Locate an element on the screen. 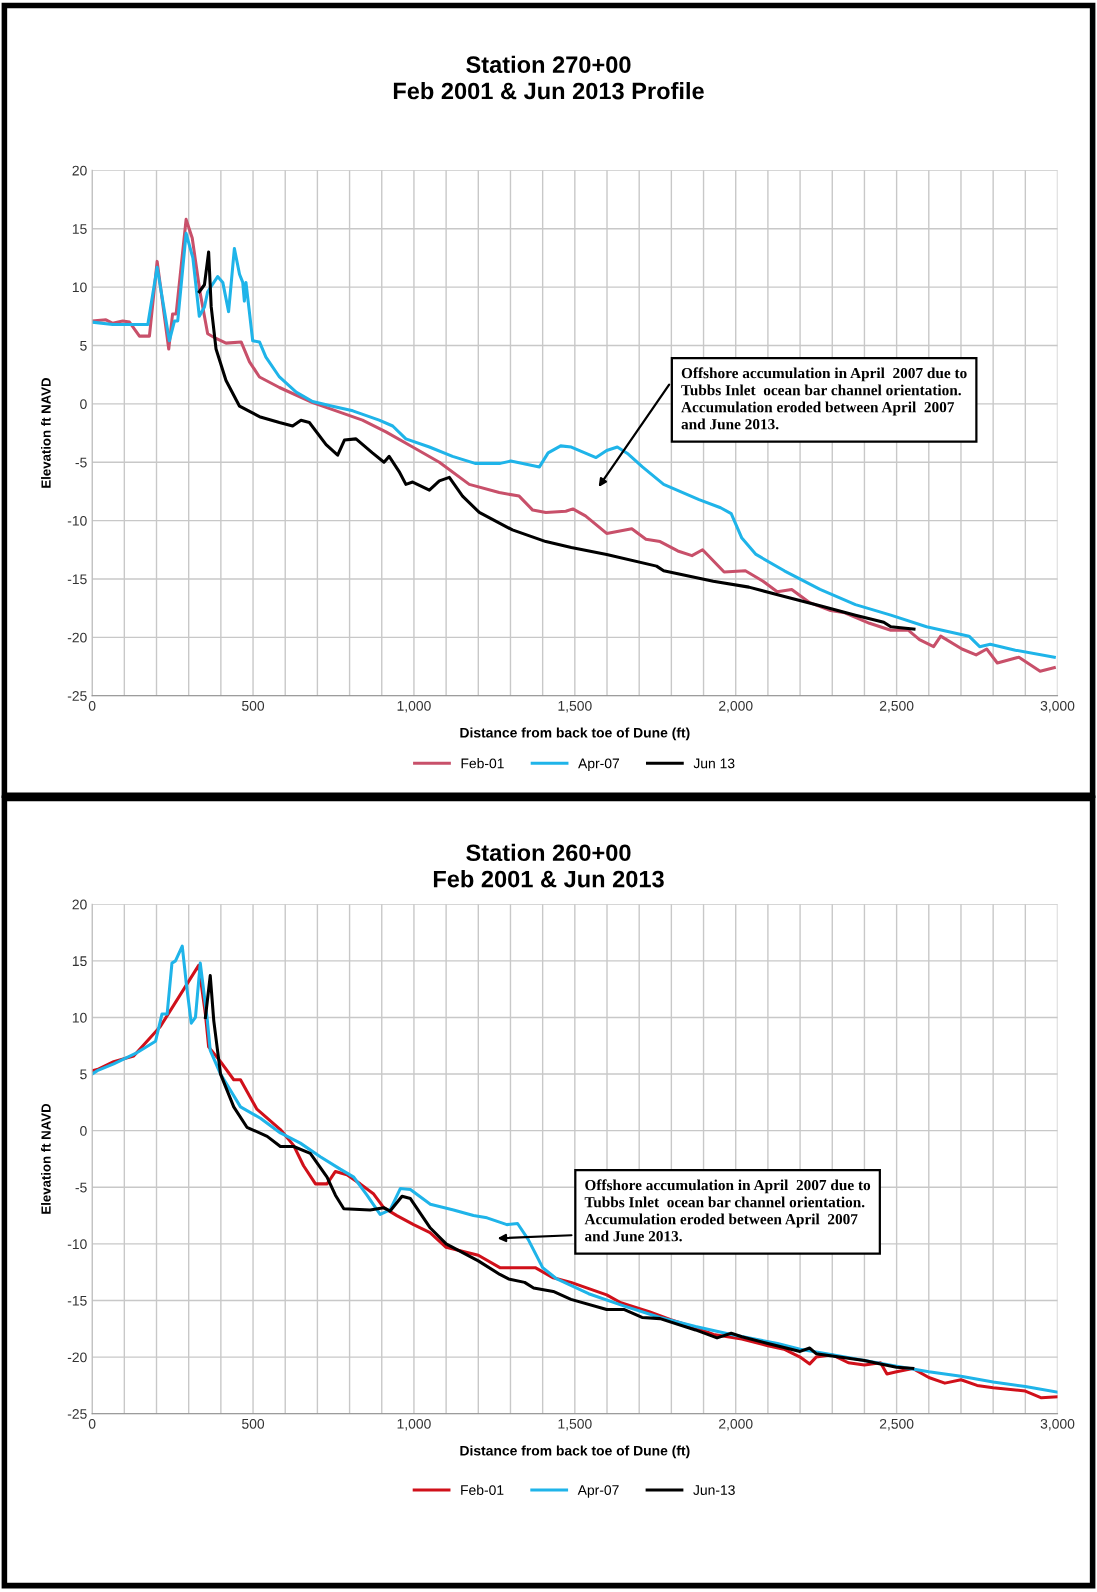  legend-label: Jun-13 is located at coordinates (714, 1490).